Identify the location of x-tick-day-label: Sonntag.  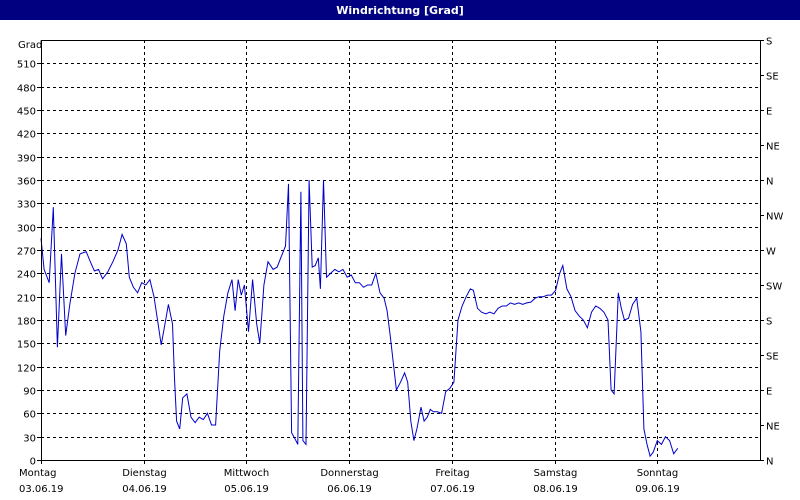
(658, 473).